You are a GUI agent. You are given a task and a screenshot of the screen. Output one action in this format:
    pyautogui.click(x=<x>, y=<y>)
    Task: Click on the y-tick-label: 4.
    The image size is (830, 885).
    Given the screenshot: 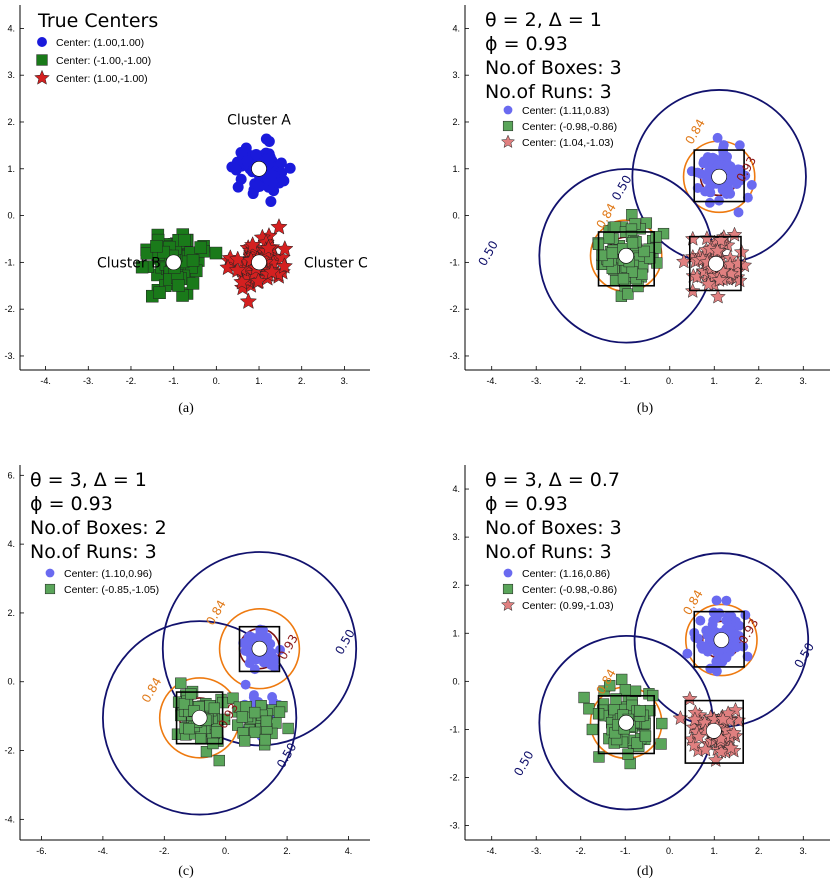 What is the action you would take?
    pyautogui.click(x=11, y=544)
    